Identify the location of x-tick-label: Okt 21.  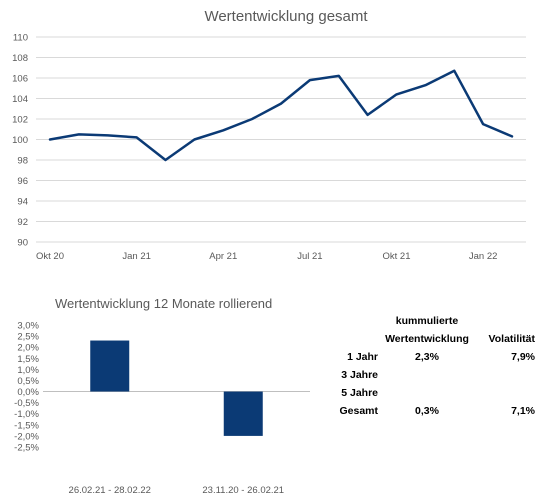
(397, 256).